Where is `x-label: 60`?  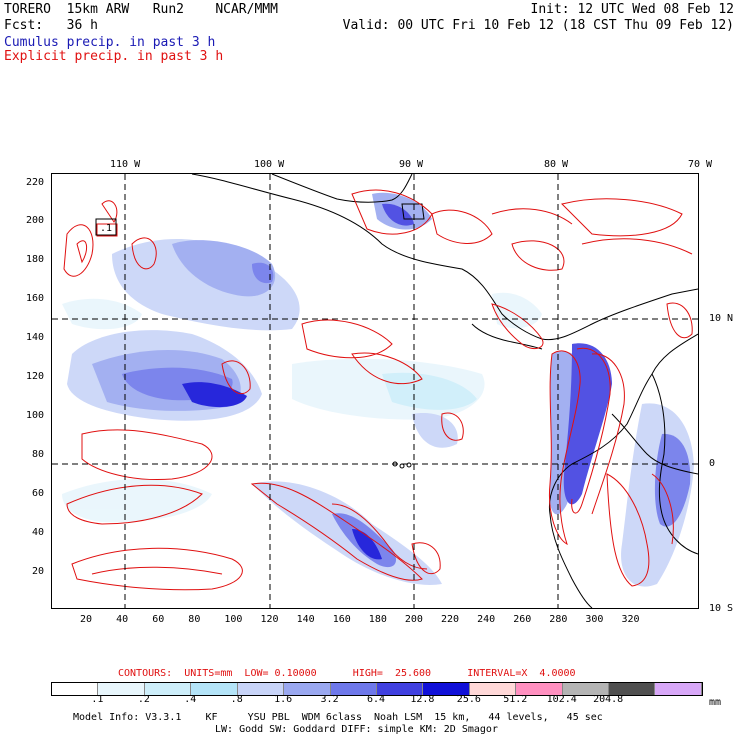
x-label: 60 is located at coordinates (158, 619).